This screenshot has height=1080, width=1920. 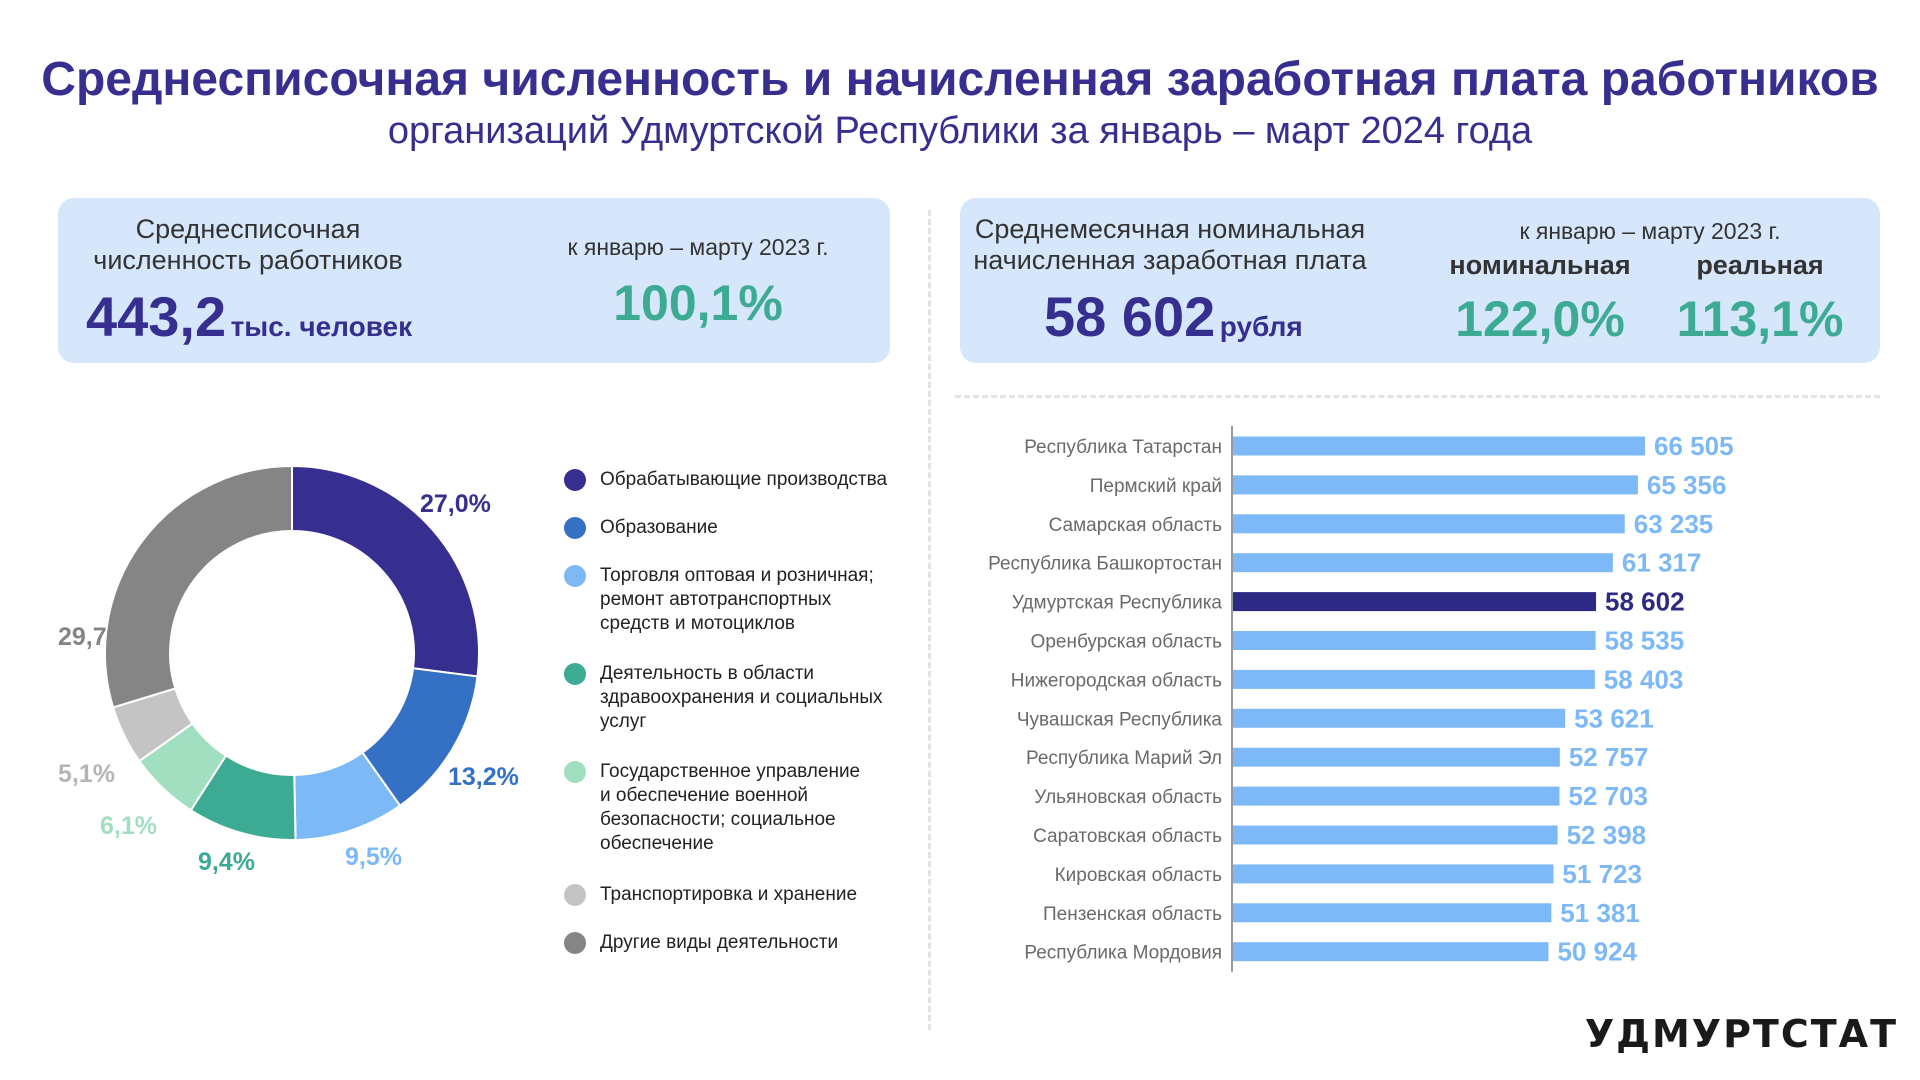 I want to click on salary-caption-line1: Среднемесячная номинальная, so click(x=1170, y=229).